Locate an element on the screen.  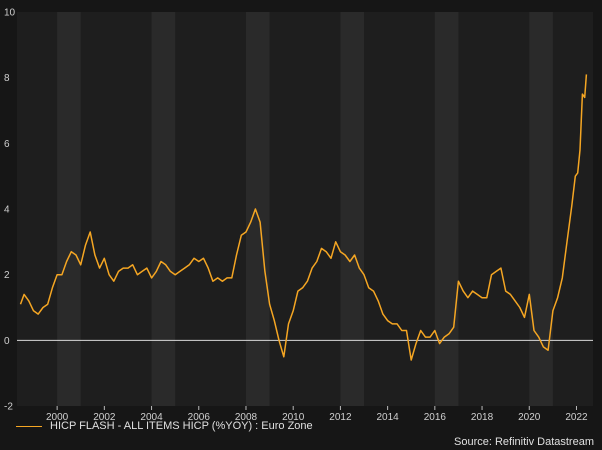
source-note: Source: Refinitiv Datastream is located at coordinates (524, 442).